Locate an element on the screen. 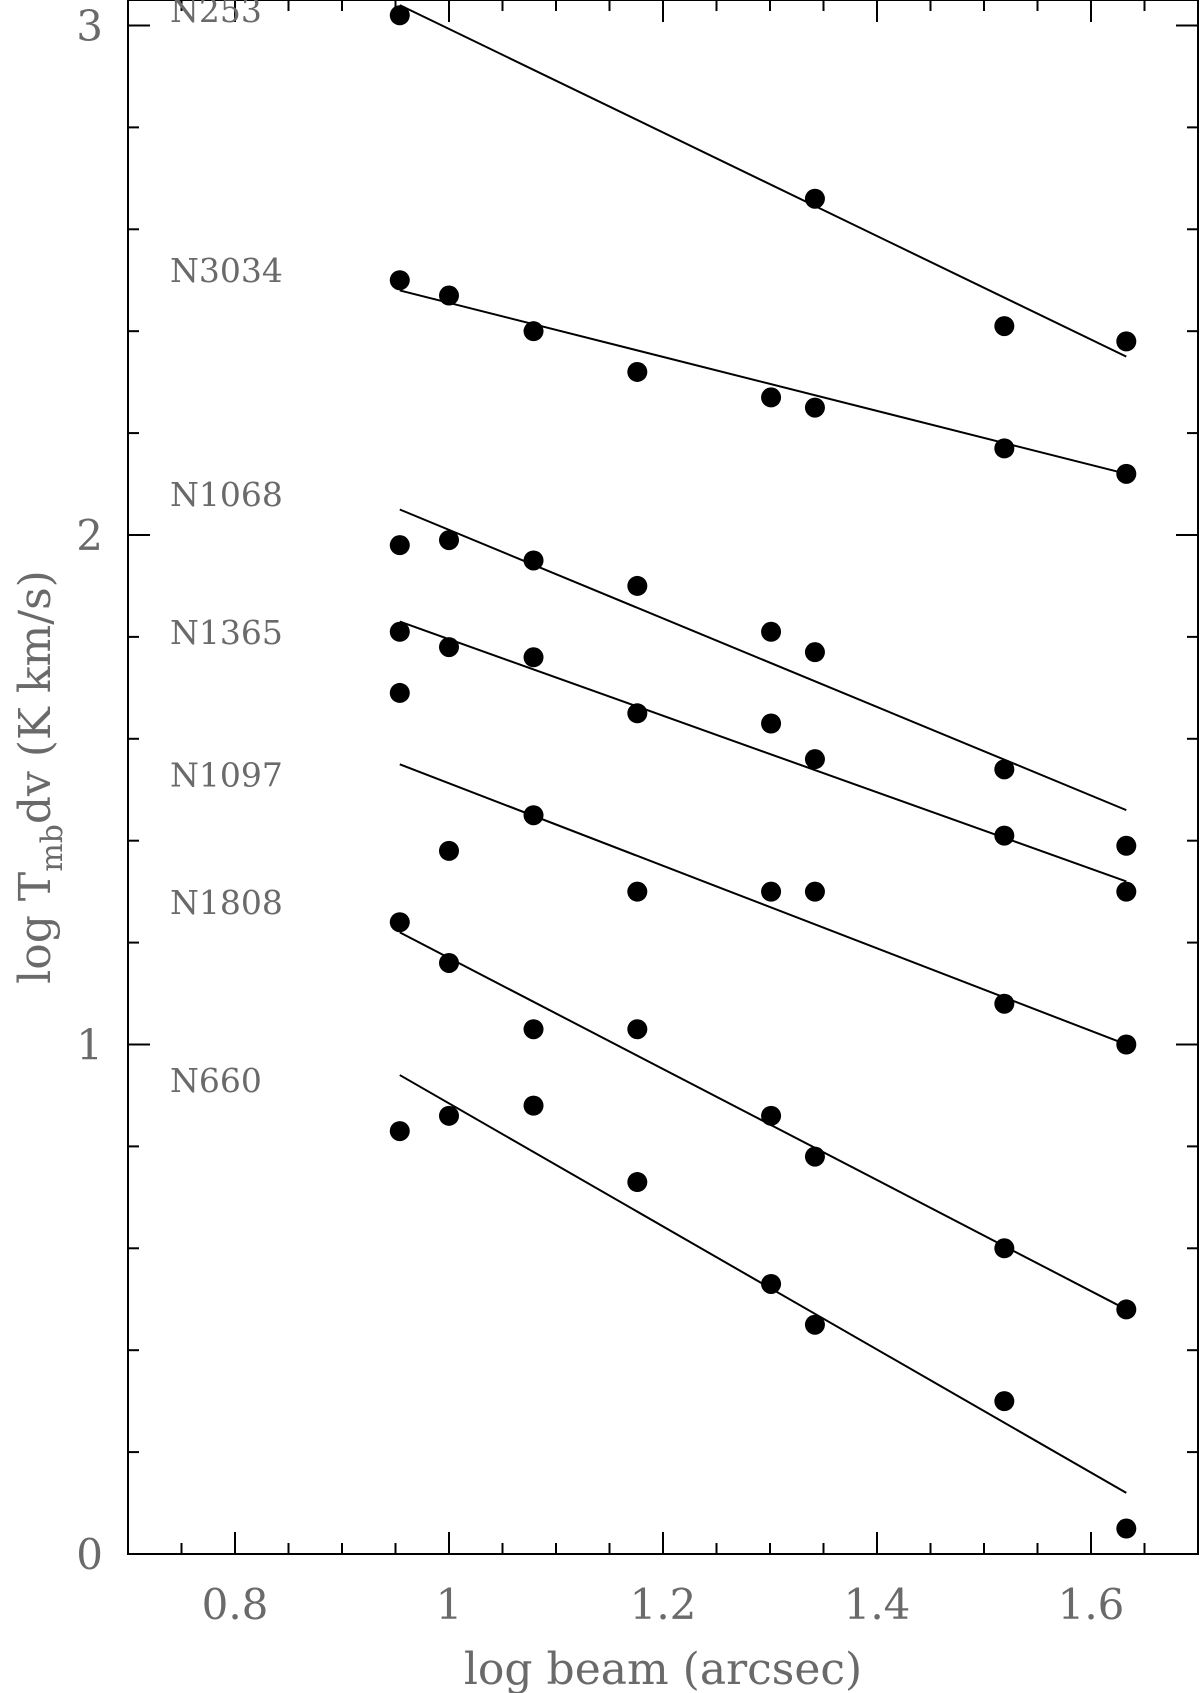  series-label-n253: N253 is located at coordinates (216, 15).